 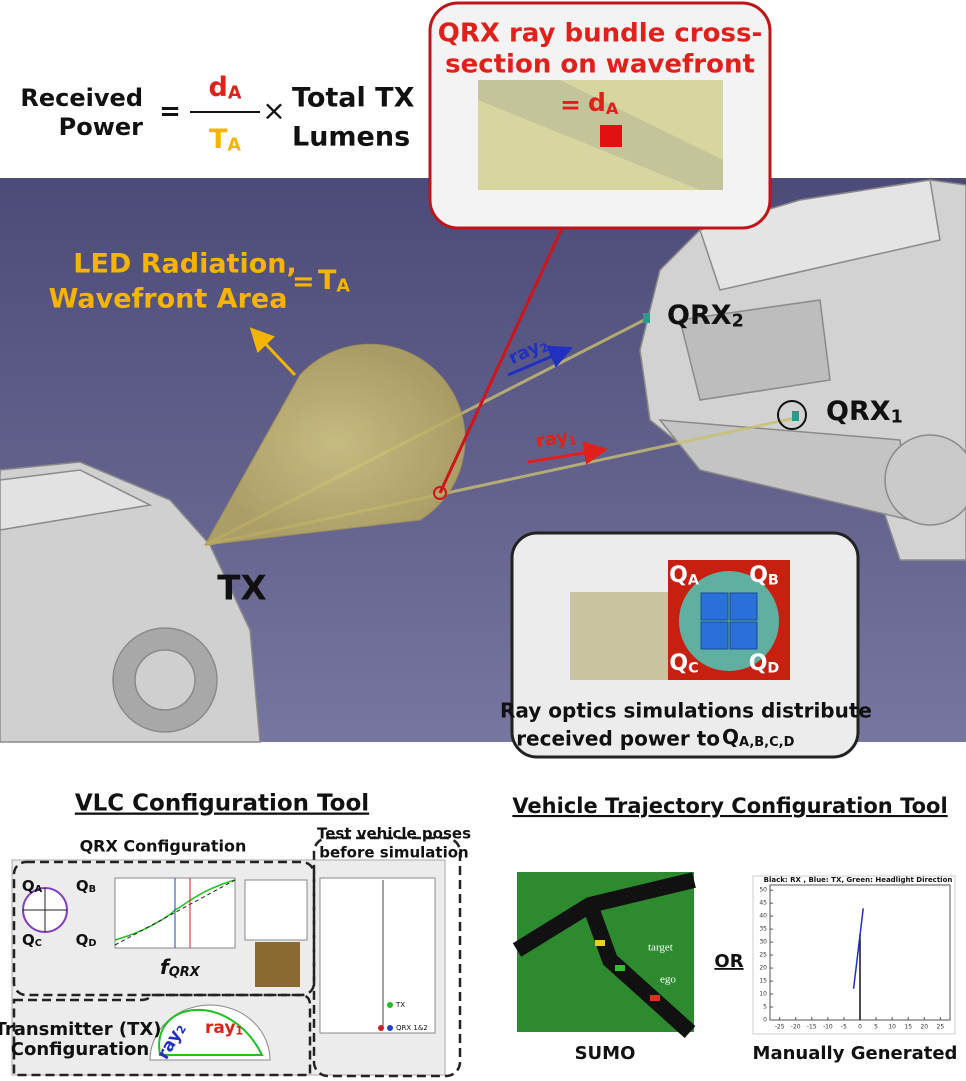 What do you see at coordinates (941, 1027) in the screenshot?
I see `x-tick-label: 25` at bounding box center [941, 1027].